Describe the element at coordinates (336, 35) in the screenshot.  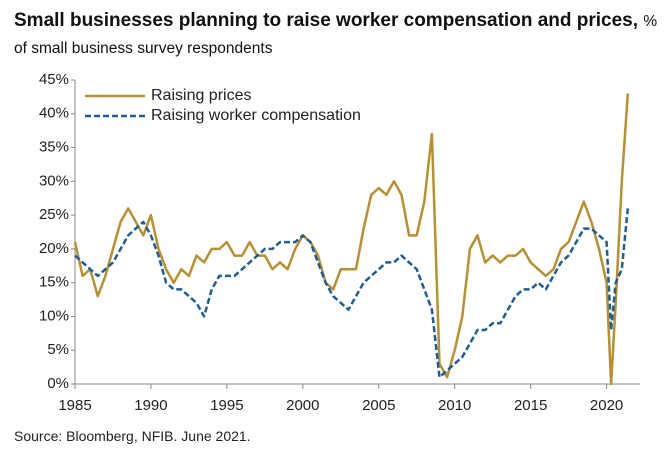
I see `chart-subtitle: % of small business survey respondents` at that location.